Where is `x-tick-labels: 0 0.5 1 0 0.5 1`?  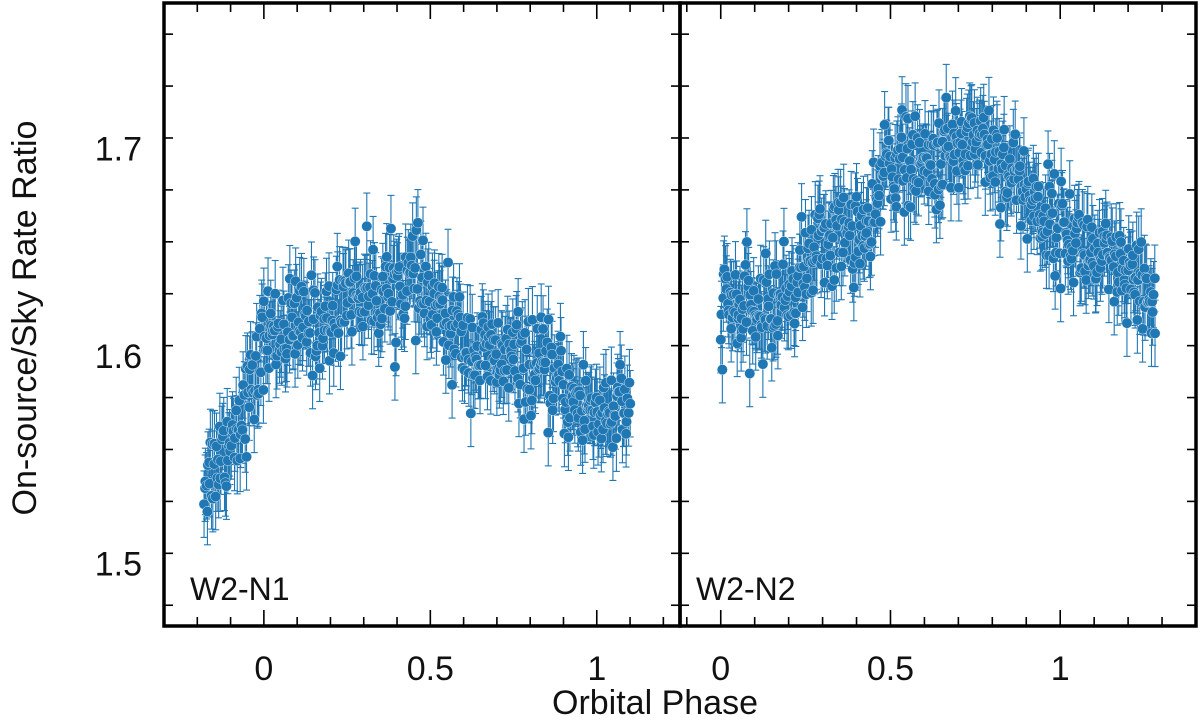 x-tick-labels: 0 0.5 1 0 0.5 1 is located at coordinates (661, 669).